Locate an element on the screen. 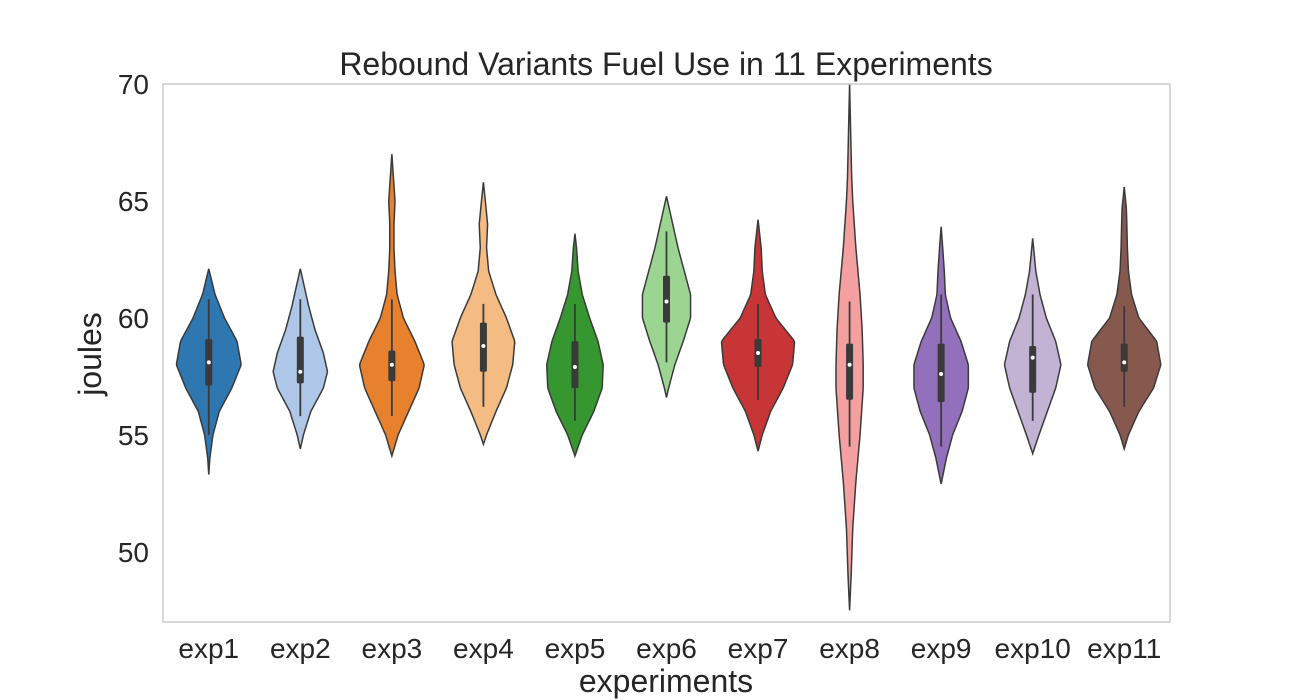 This screenshot has height=700, width=1300. x-tick-label: exp8 is located at coordinates (849, 648).